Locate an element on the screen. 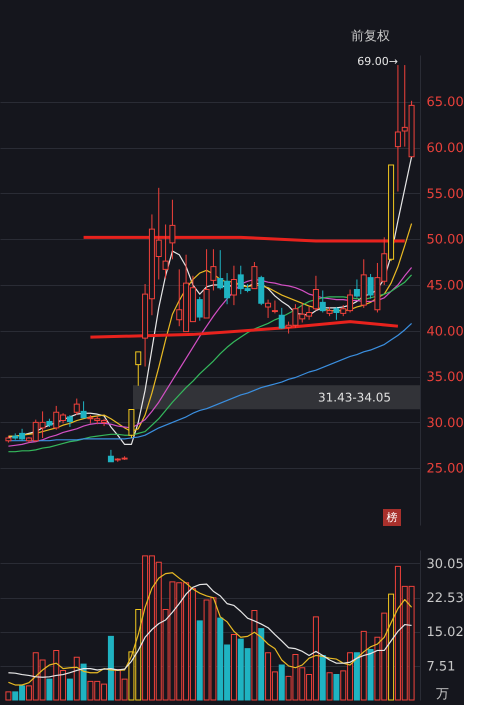 The height and width of the screenshot is (712, 490). y-tick-label: 22.53 is located at coordinates (445, 598).